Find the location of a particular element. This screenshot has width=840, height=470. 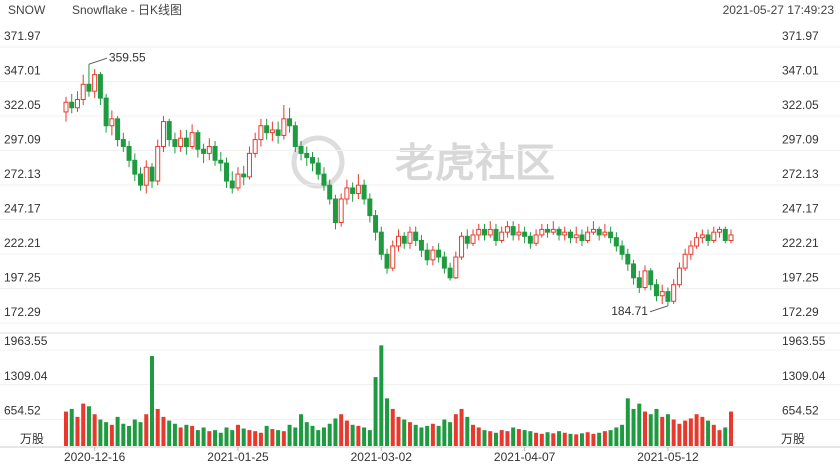

y-tick-label: 347.01 is located at coordinates (22, 71).